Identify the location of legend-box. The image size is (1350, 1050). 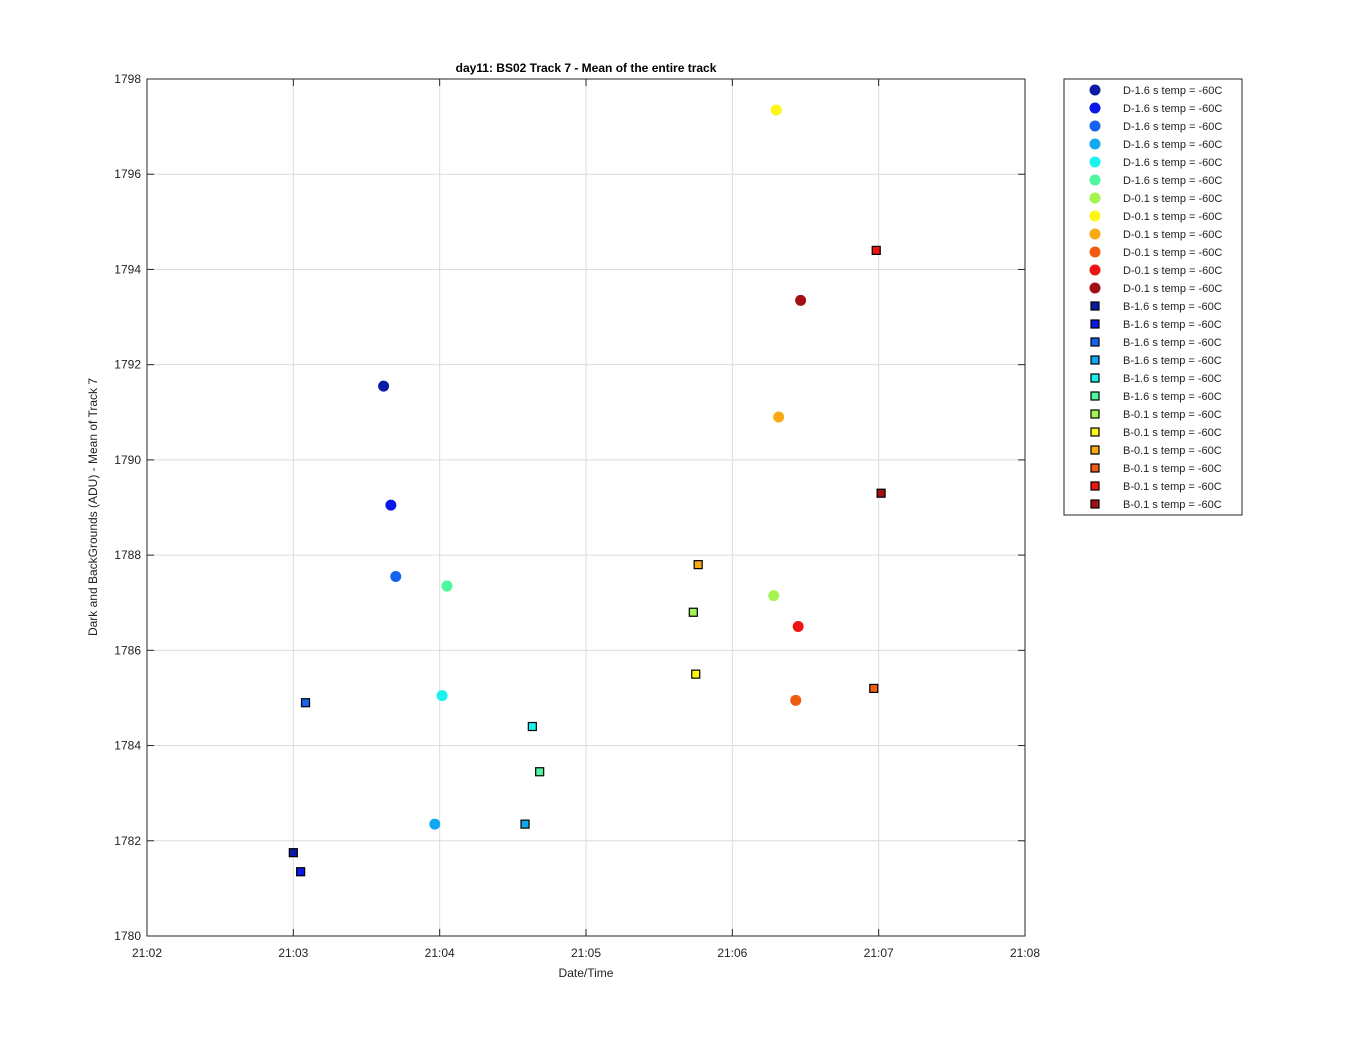
(1153, 297).